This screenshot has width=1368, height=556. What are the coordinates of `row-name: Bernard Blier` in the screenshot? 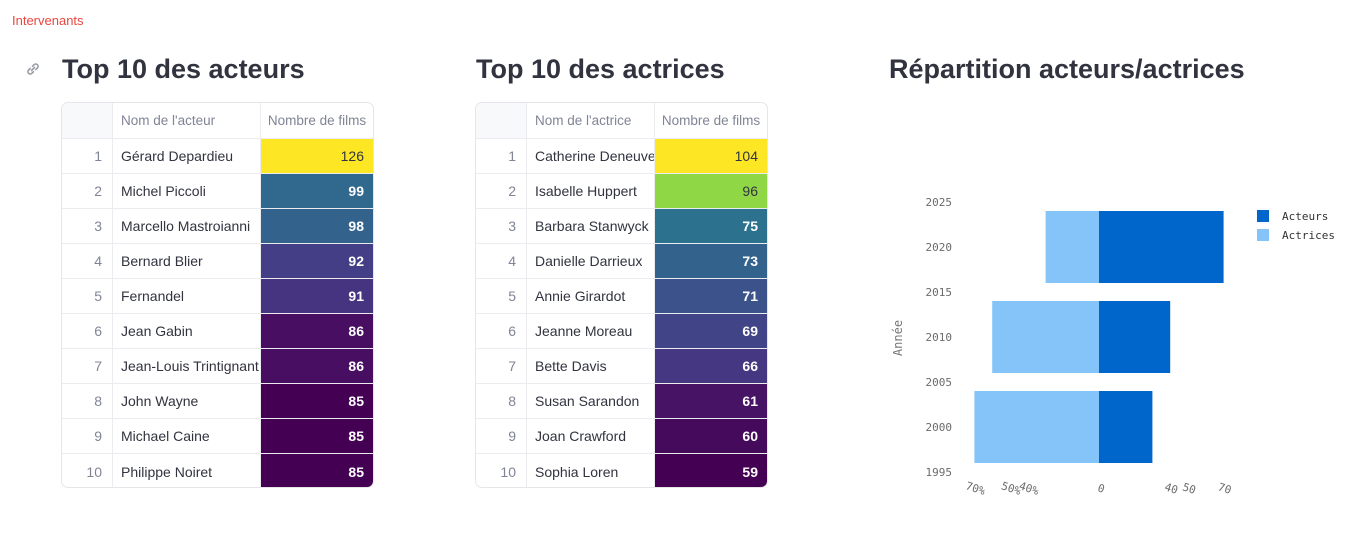 It's located at (187, 261).